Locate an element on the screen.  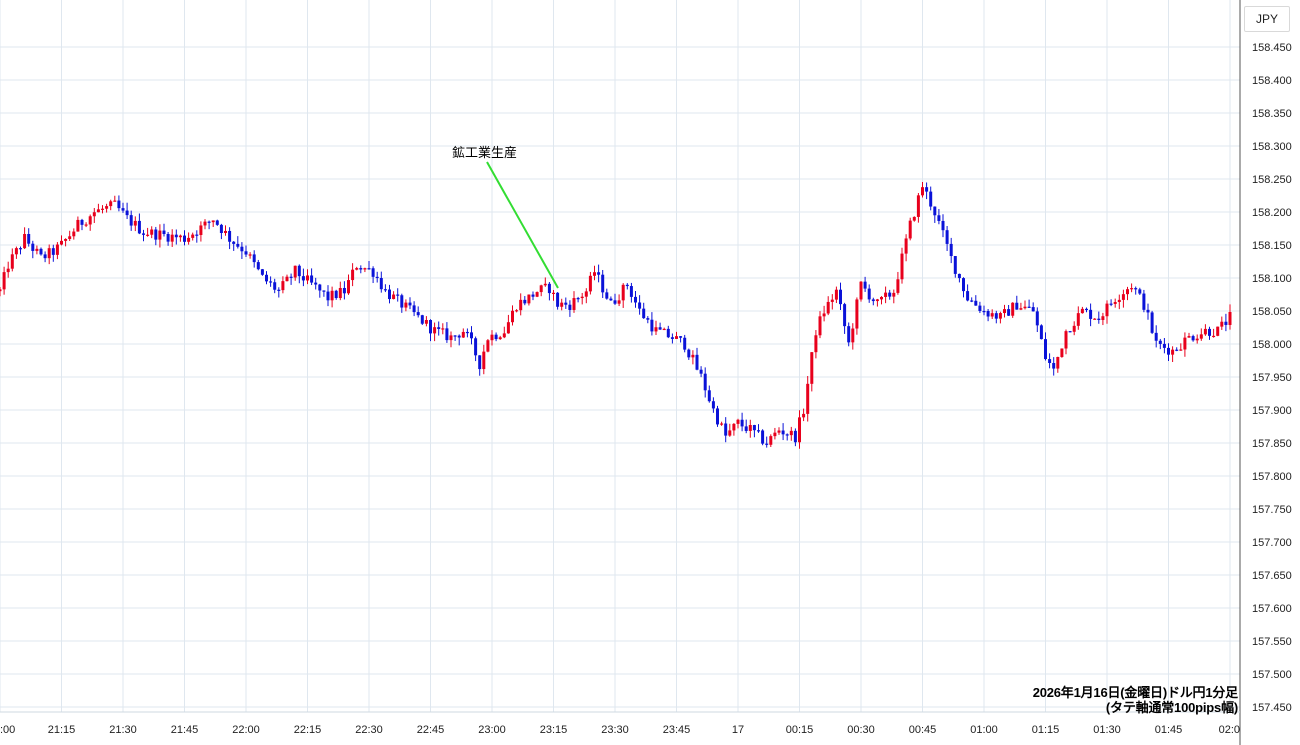
x-tick-label: 21:15 is located at coordinates (62, 730).